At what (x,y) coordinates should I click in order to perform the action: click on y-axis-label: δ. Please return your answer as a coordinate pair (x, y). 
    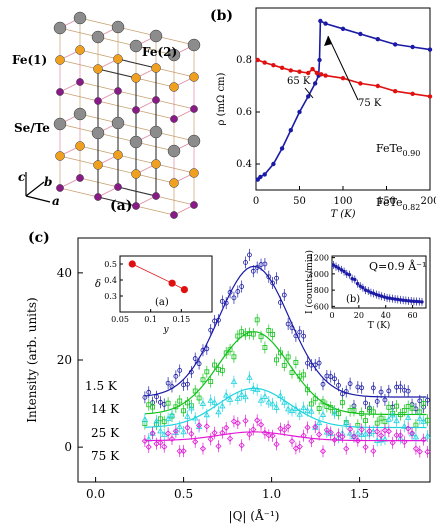
    Looking at the image, I should click on (98, 284).